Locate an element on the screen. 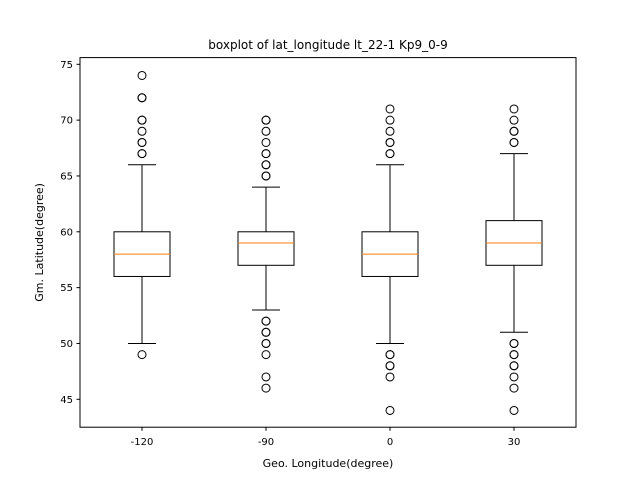 The height and width of the screenshot is (480, 640). y-tick-label: 65 is located at coordinates (66, 176).